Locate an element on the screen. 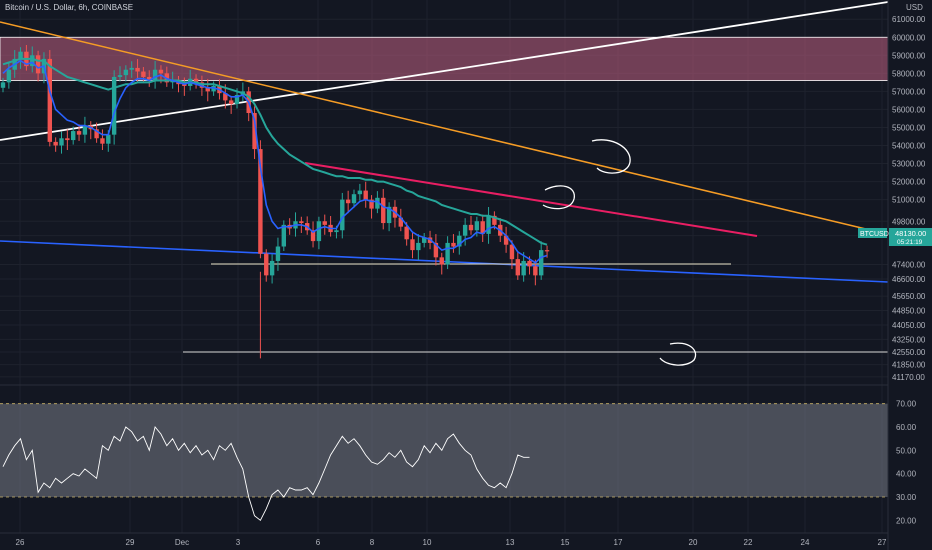 The image size is (932, 550). rsi-axis: 70.00 60.00 50.00 40.00 30.00 20.00 is located at coordinates (906, 463).